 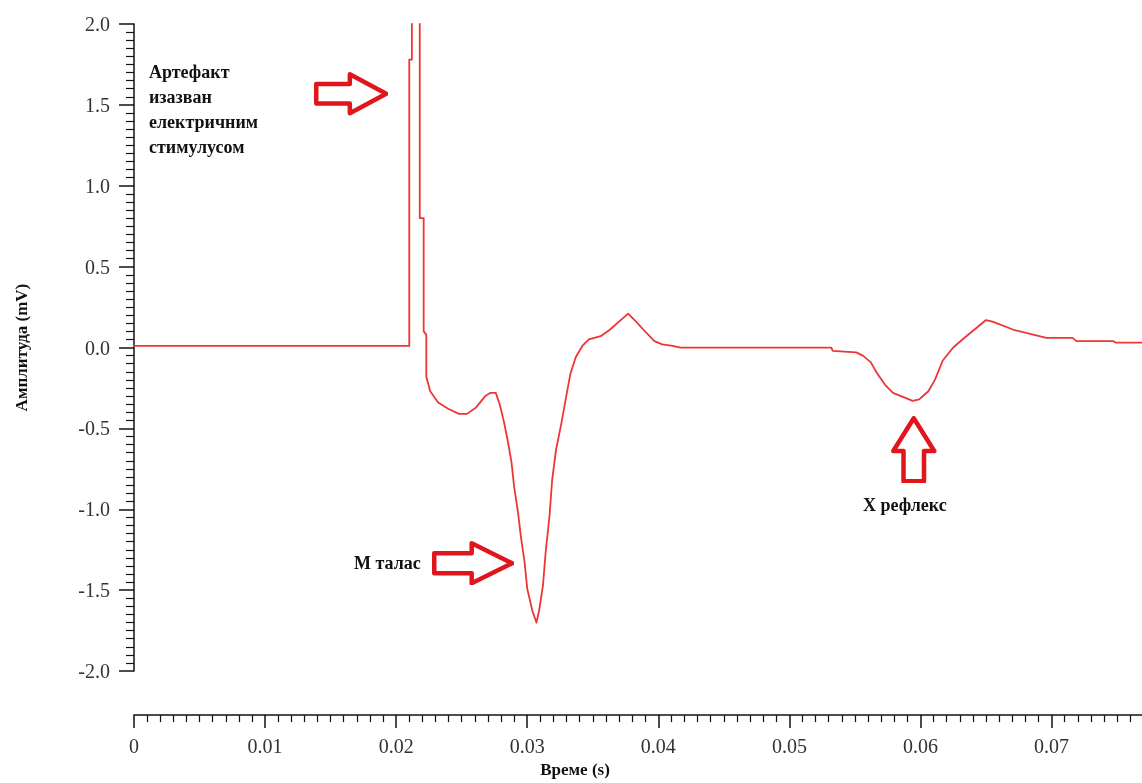 What do you see at coordinates (265, 746) in the screenshot?
I see `x-tick-label: 0.01` at bounding box center [265, 746].